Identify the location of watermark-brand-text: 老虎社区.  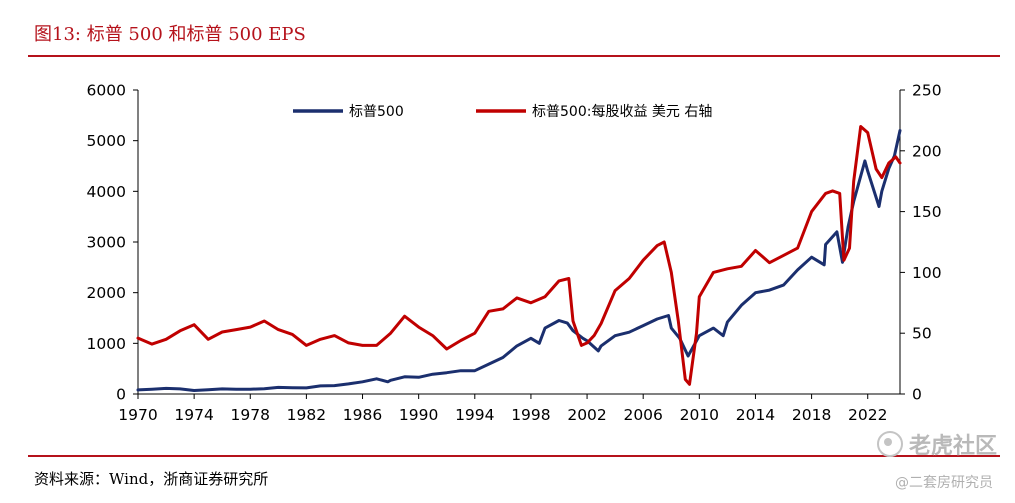
(952, 446).